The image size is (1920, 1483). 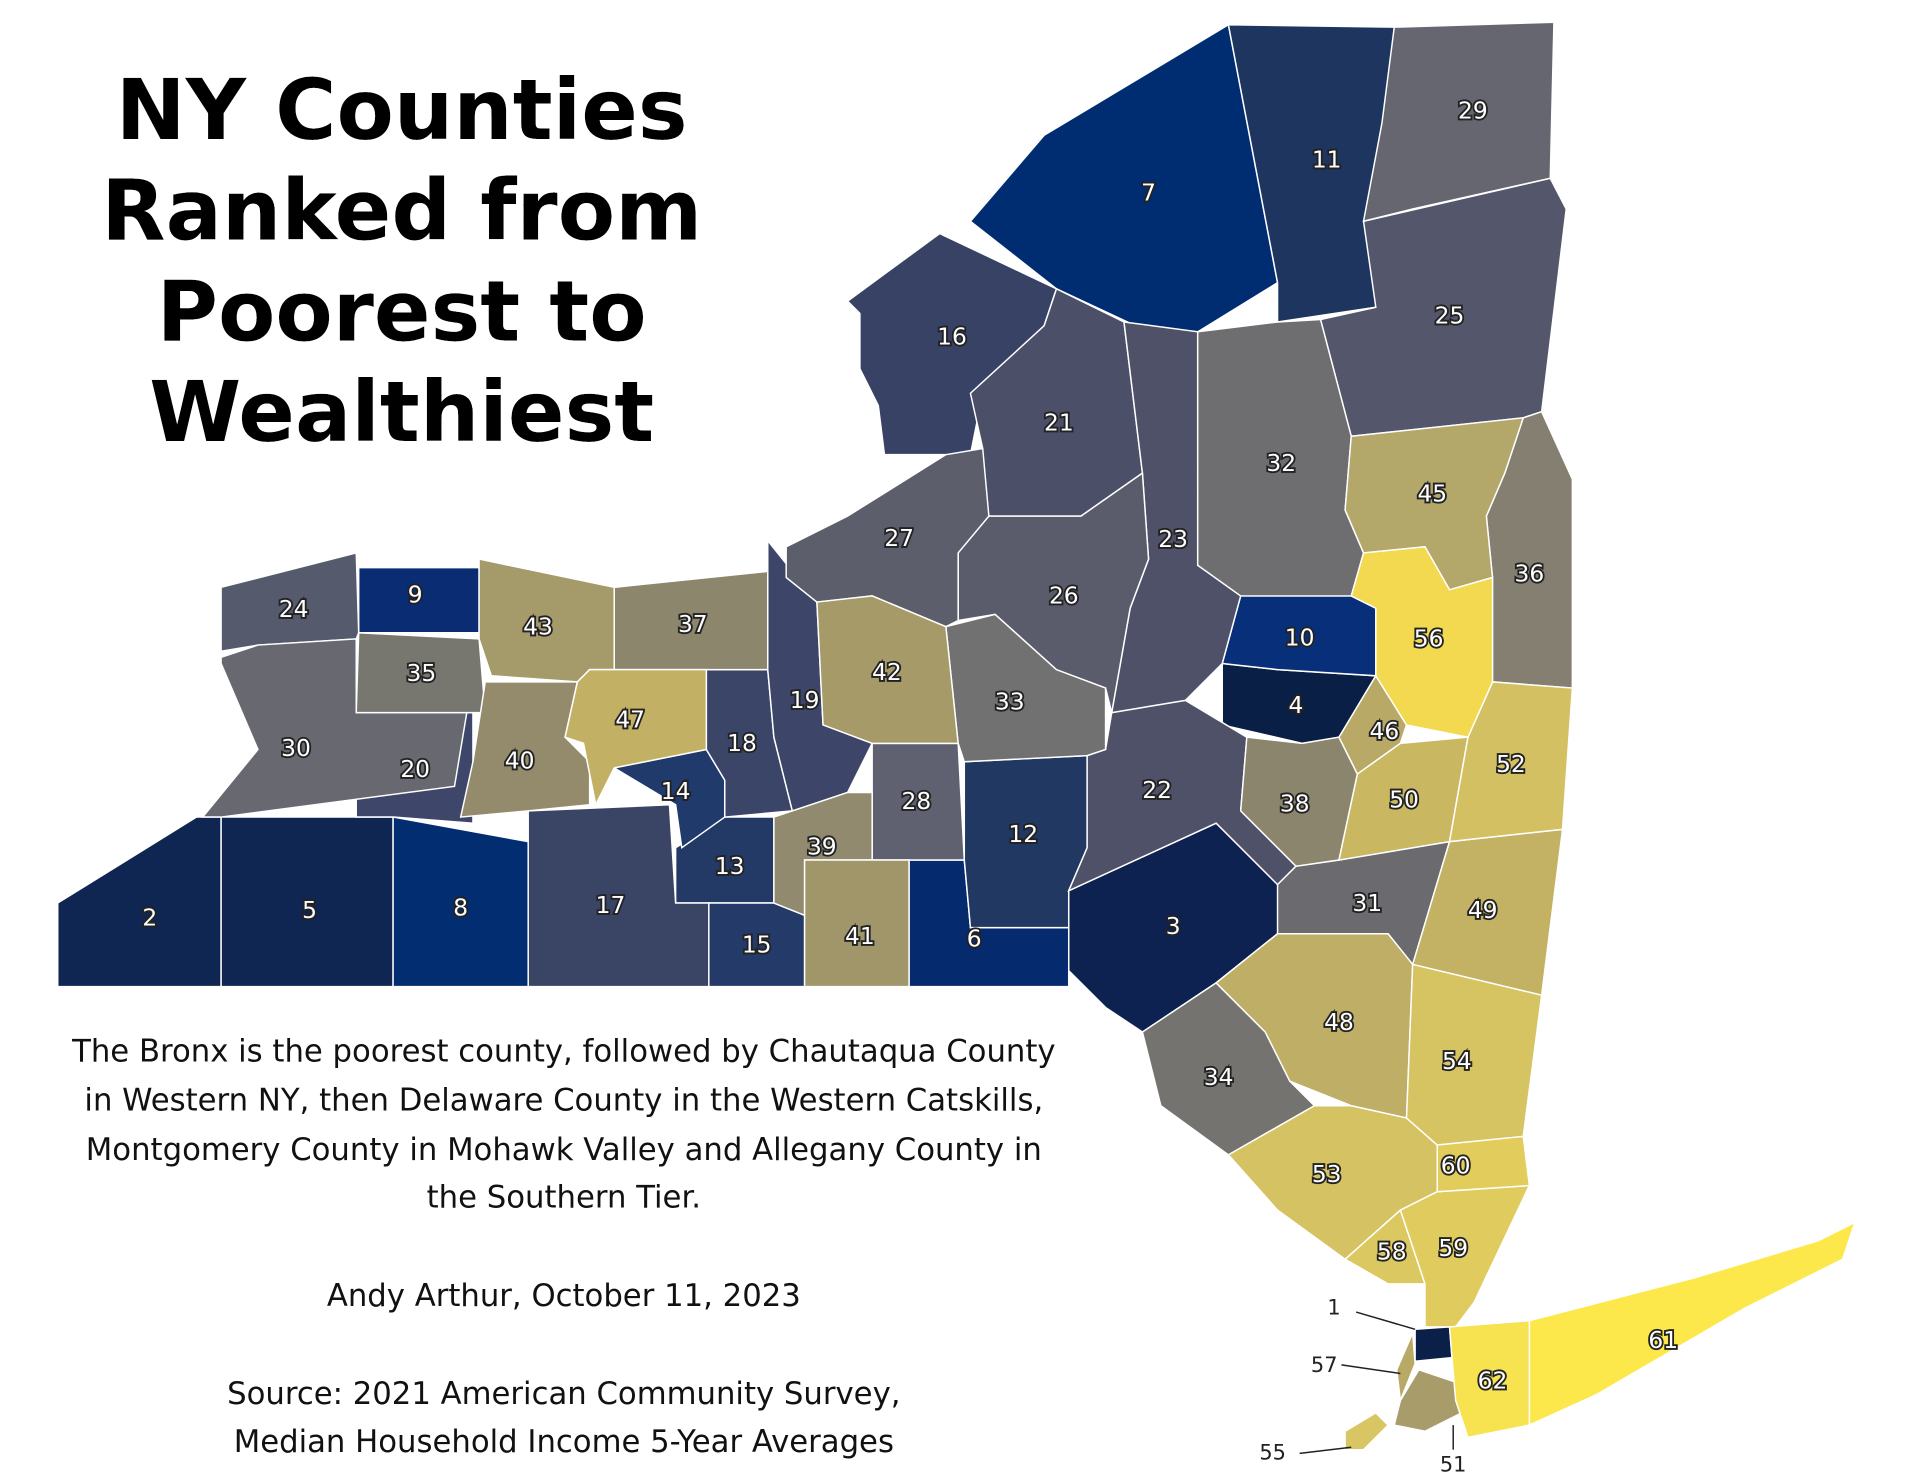 What do you see at coordinates (860, 936) in the screenshot?
I see `county-rank: 41` at bounding box center [860, 936].